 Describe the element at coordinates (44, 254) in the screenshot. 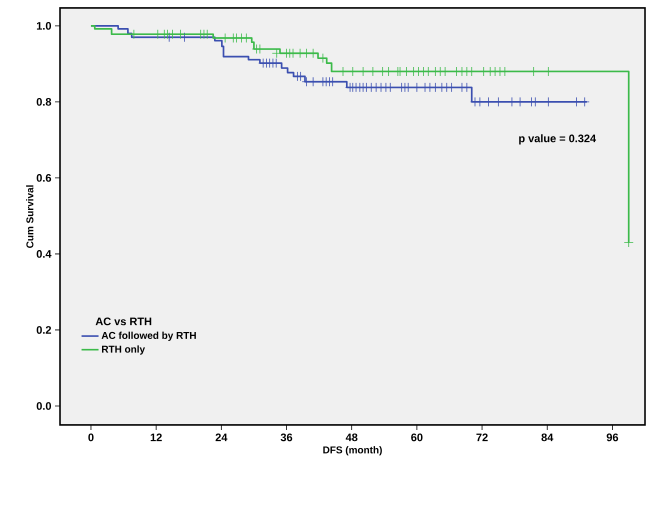

I see `y-tick-label: 0.4` at that location.